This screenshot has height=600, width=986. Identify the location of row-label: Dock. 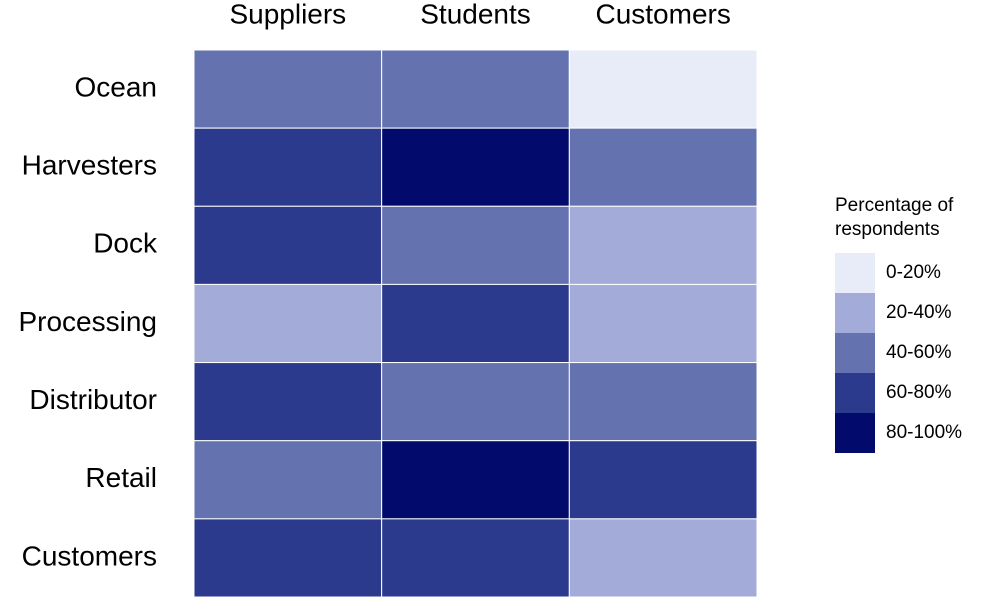
(125, 243).